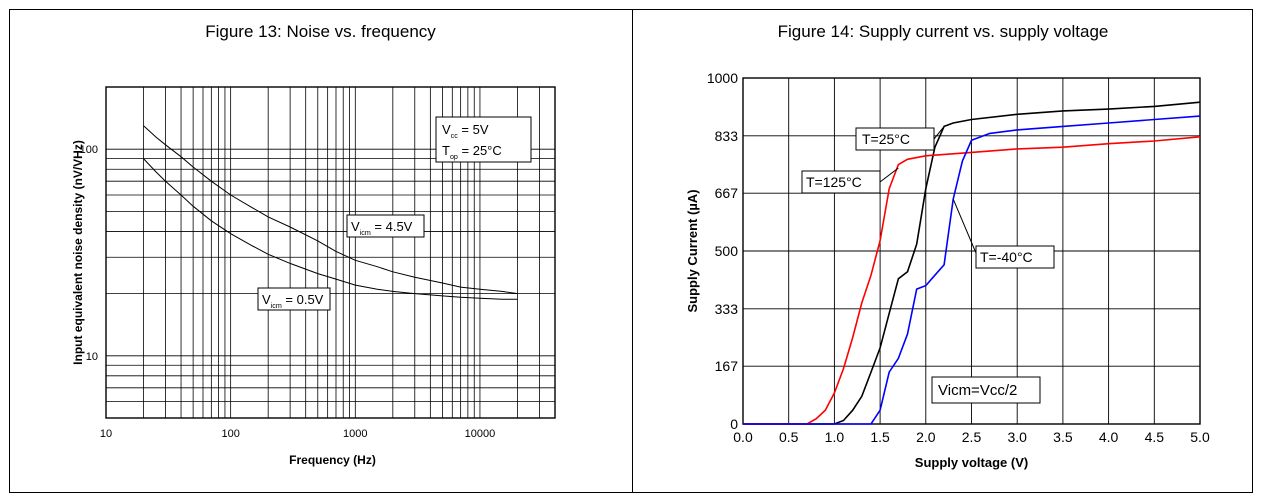 Image resolution: width=1263 pixels, height=502 pixels. I want to click on series-b-label: Vicm = 0.5V, so click(293, 301).